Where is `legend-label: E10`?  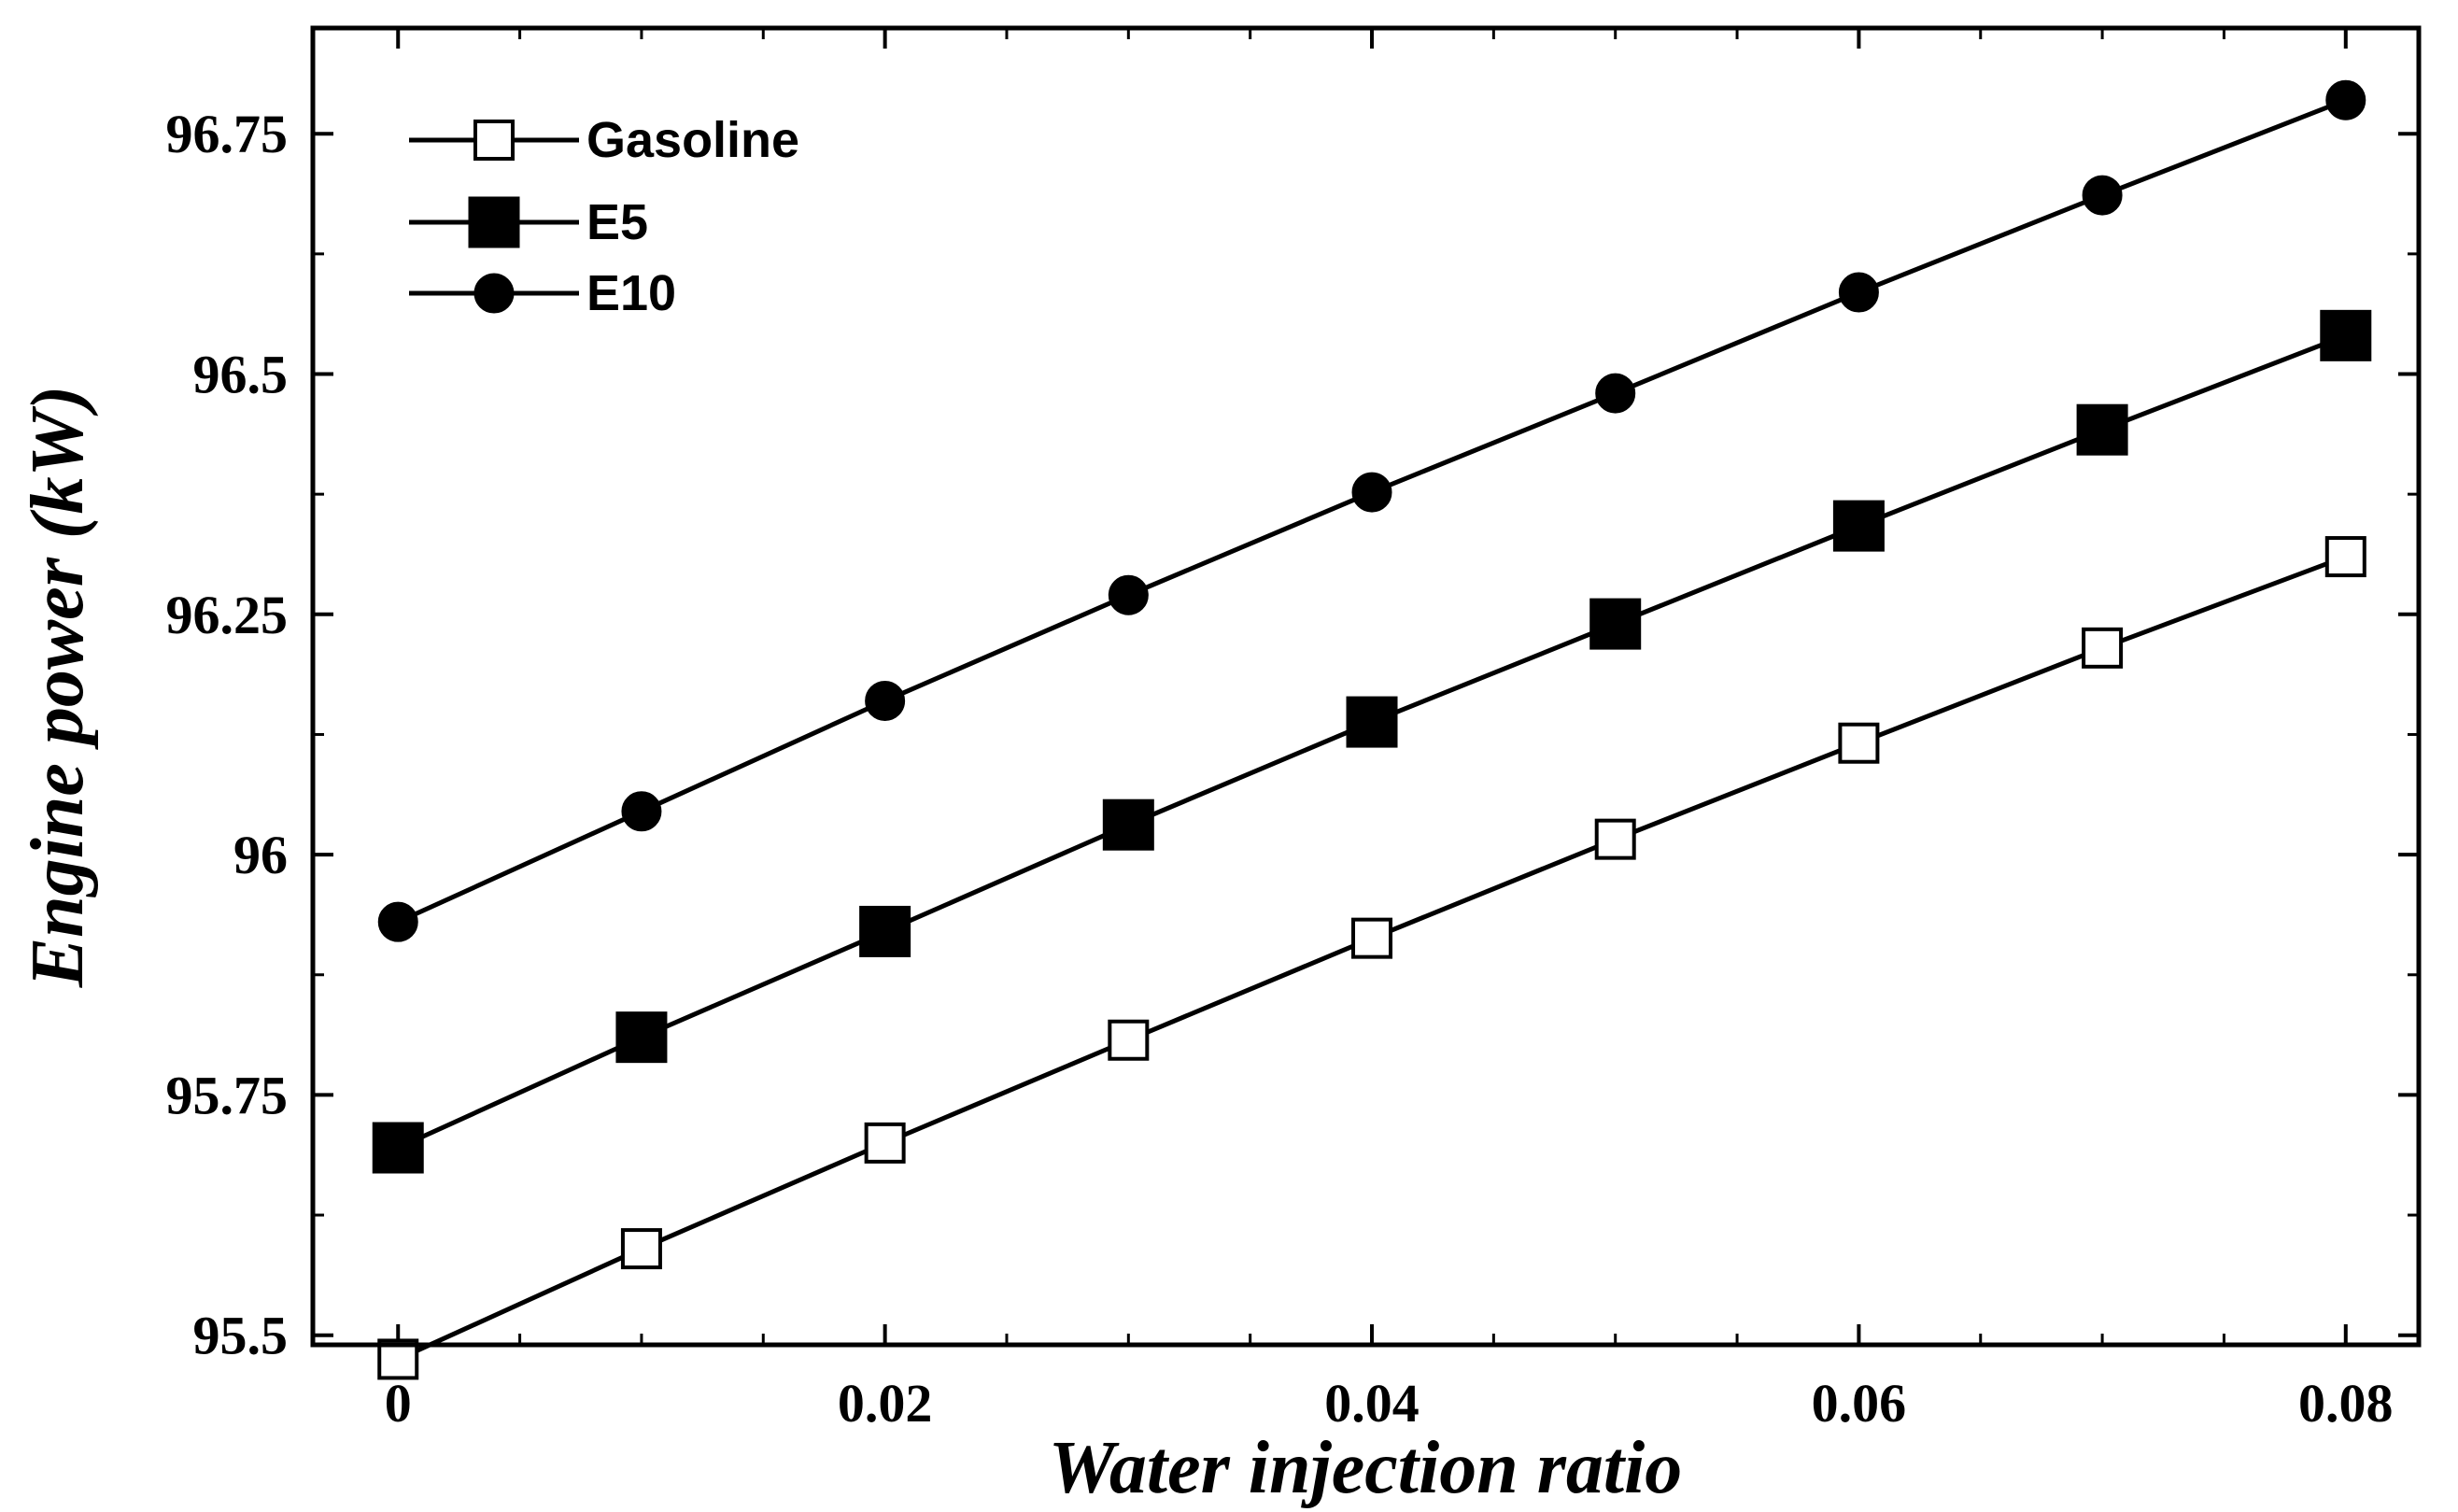 legend-label: E10 is located at coordinates (631, 293).